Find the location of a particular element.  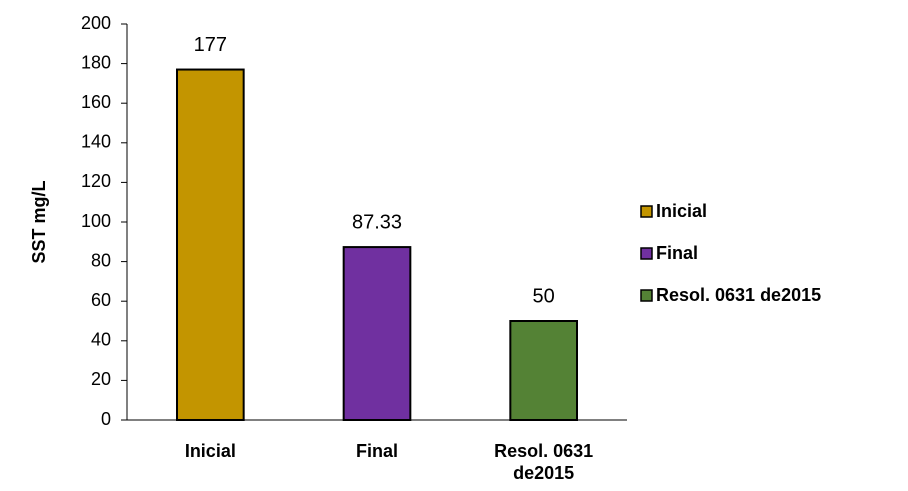

legend-label: Inicial is located at coordinates (681, 211).